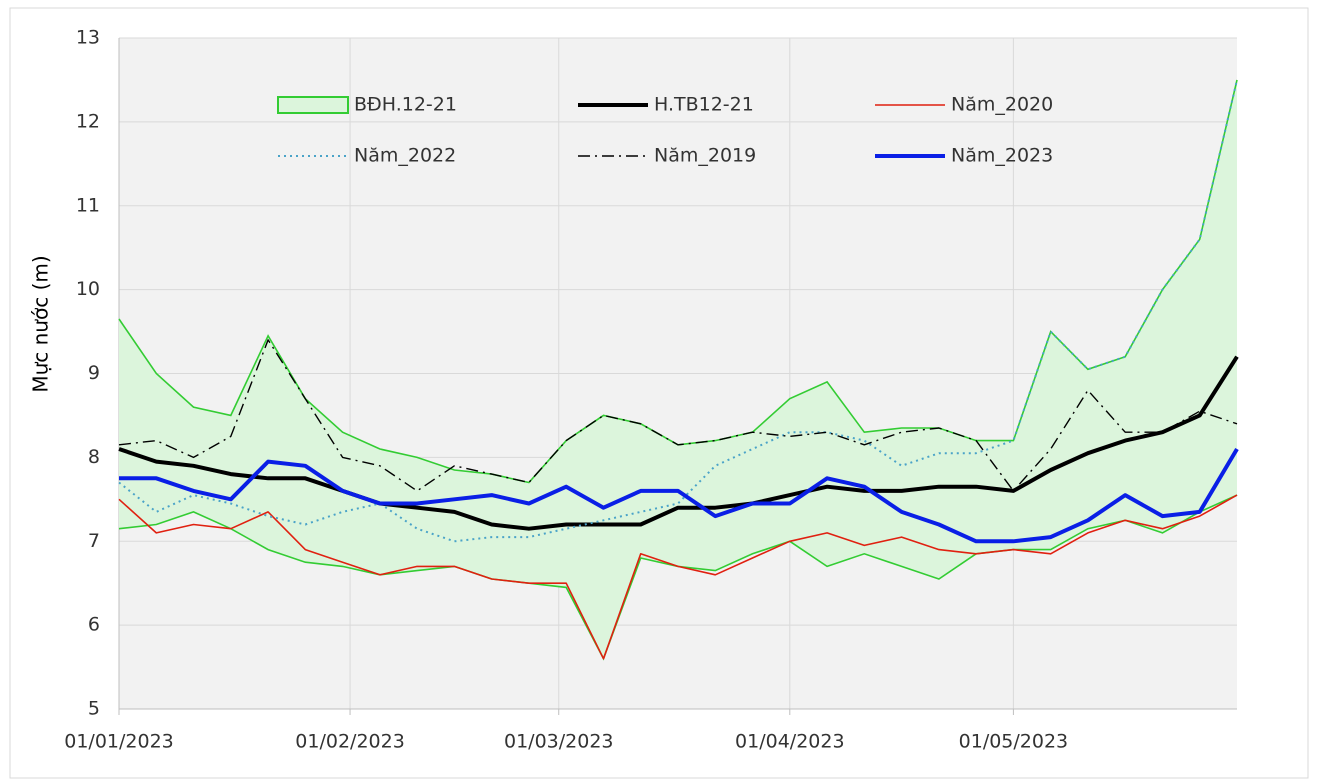 This screenshot has width=1318, height=784. I want to click on legend-label: Năm_2019, so click(705, 156).